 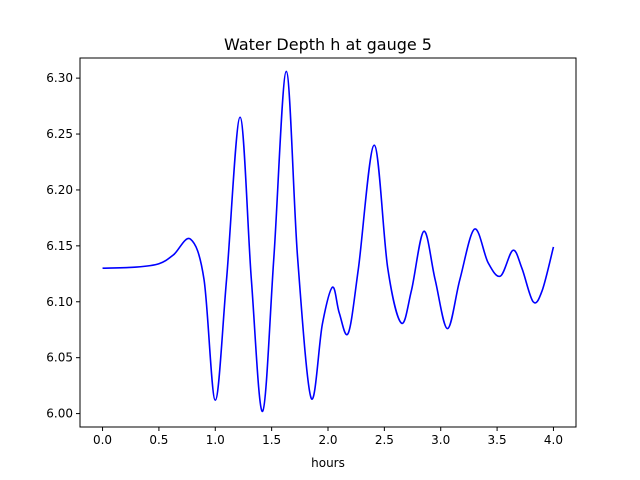 What do you see at coordinates (59, 358) in the screenshot?
I see `y-tick-label: 6.05` at bounding box center [59, 358].